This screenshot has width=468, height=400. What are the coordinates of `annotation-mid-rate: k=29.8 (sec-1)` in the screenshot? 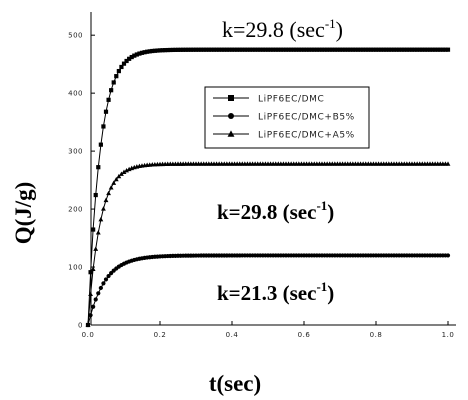 It's located at (275, 211).